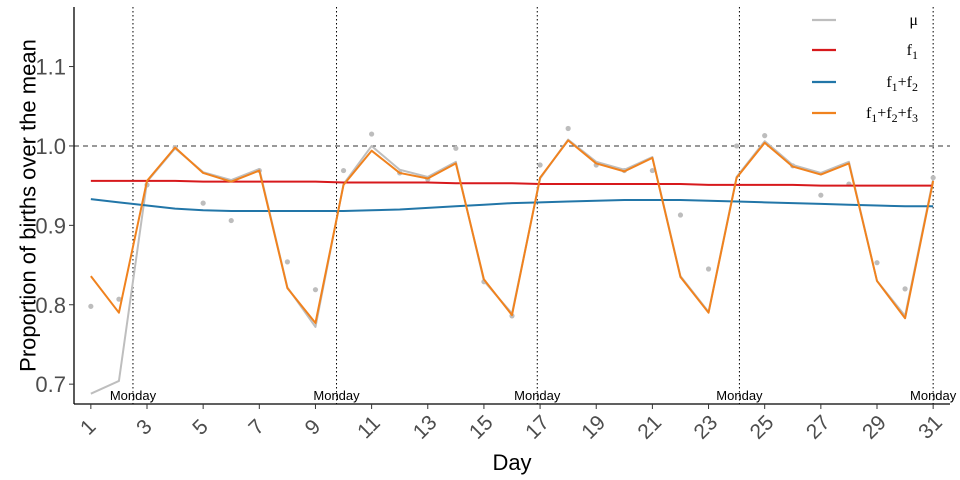 This screenshot has width=960, height=480. Describe the element at coordinates (892, 115) in the screenshot. I see `legend-label-3: f1+f2+f3` at that location.